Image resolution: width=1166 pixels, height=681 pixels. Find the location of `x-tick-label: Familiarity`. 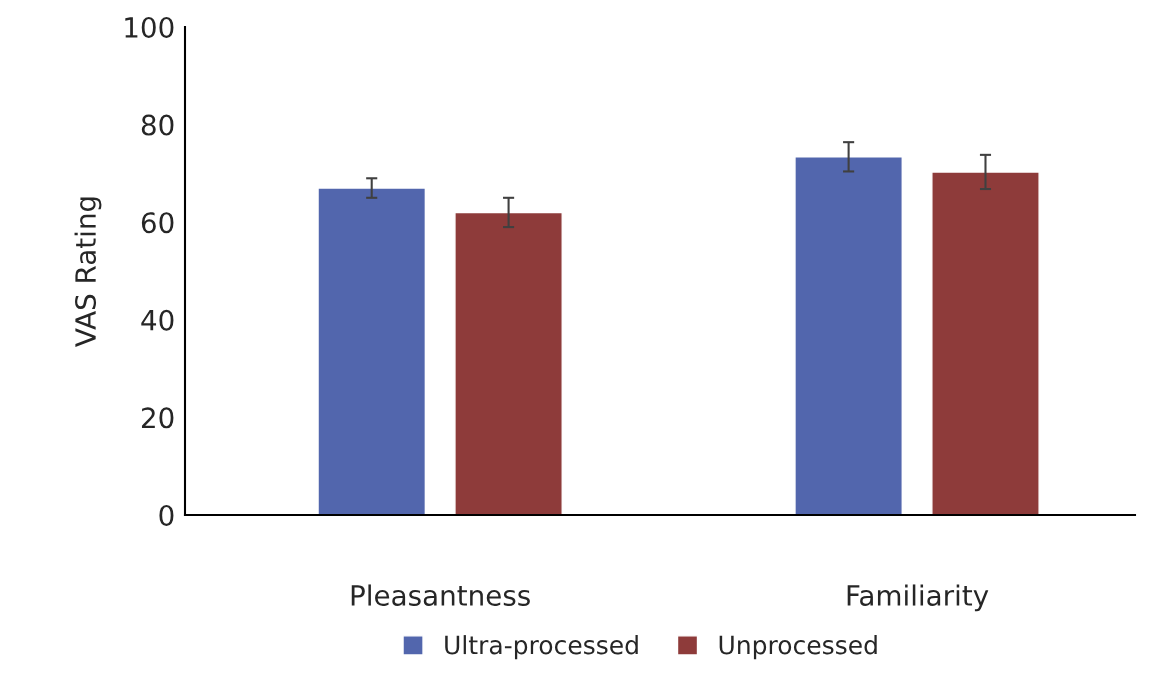

x-tick-label: Familiarity is located at coordinates (918, 598).